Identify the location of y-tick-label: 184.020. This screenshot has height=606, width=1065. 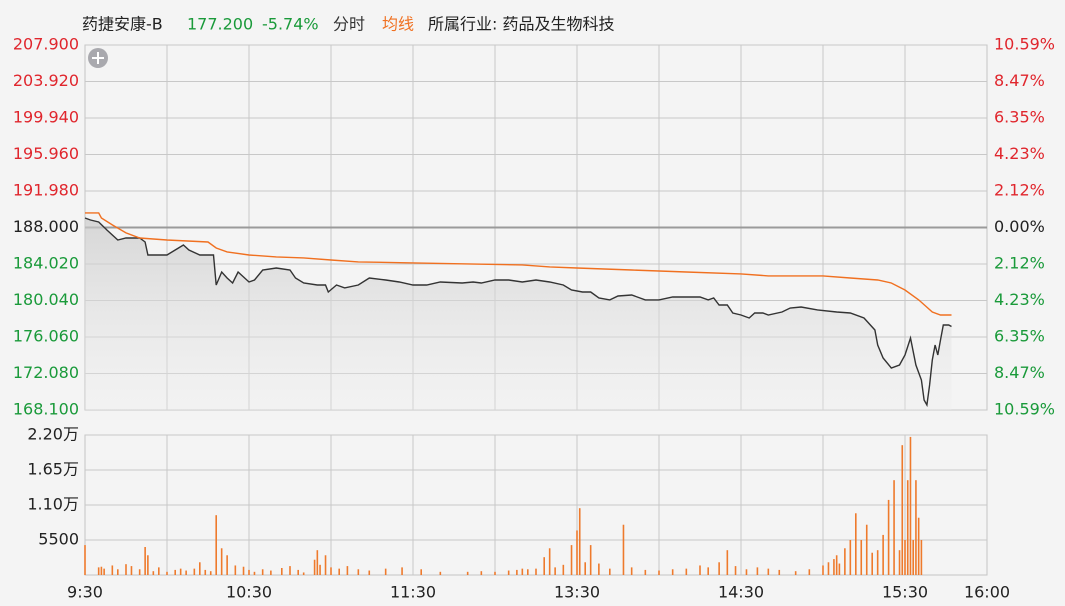
(46, 263).